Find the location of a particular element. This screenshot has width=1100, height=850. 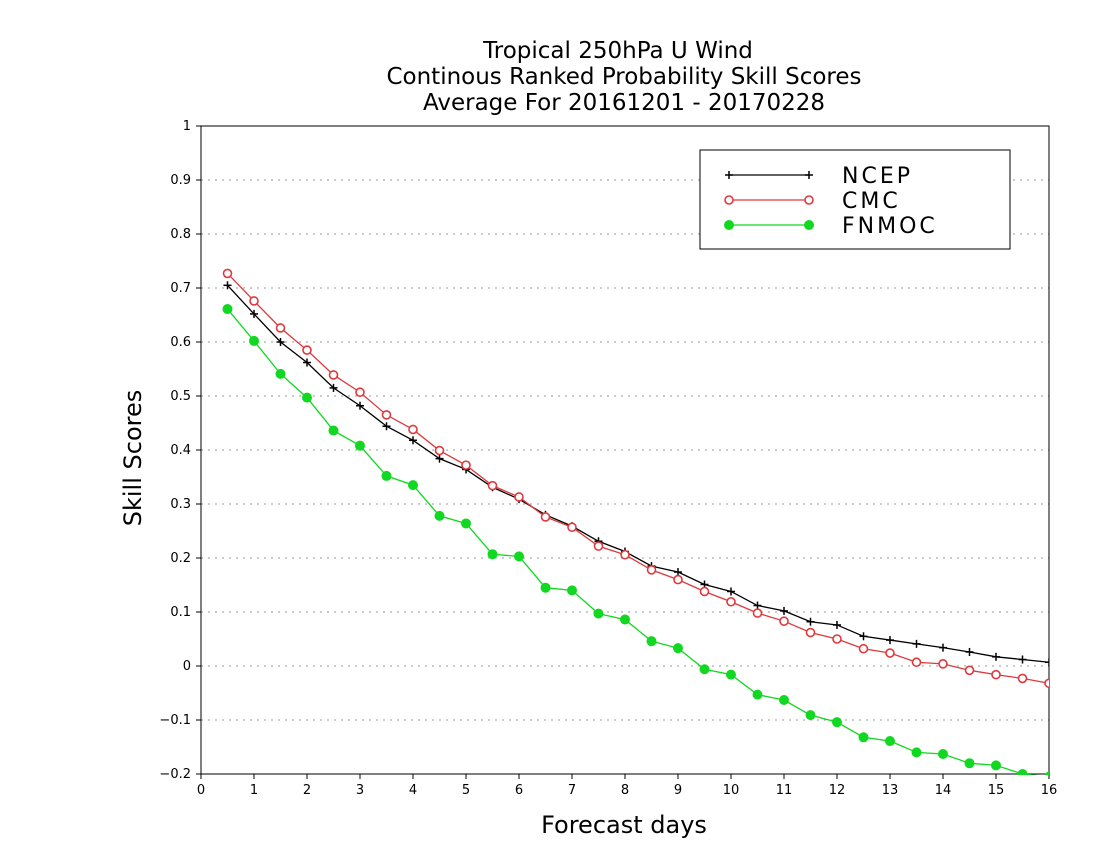

x-tick-label: 7 is located at coordinates (572, 790).